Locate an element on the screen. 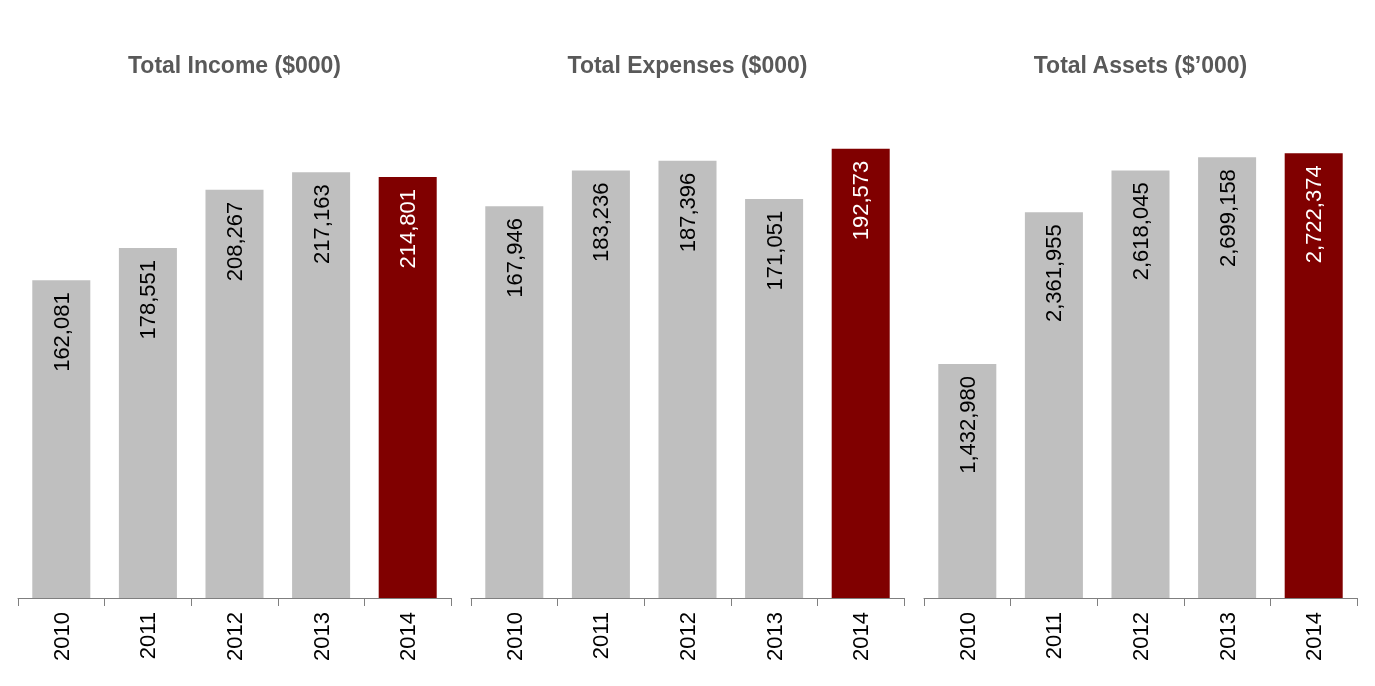  data-label: 192,573 is located at coordinates (861, 200).